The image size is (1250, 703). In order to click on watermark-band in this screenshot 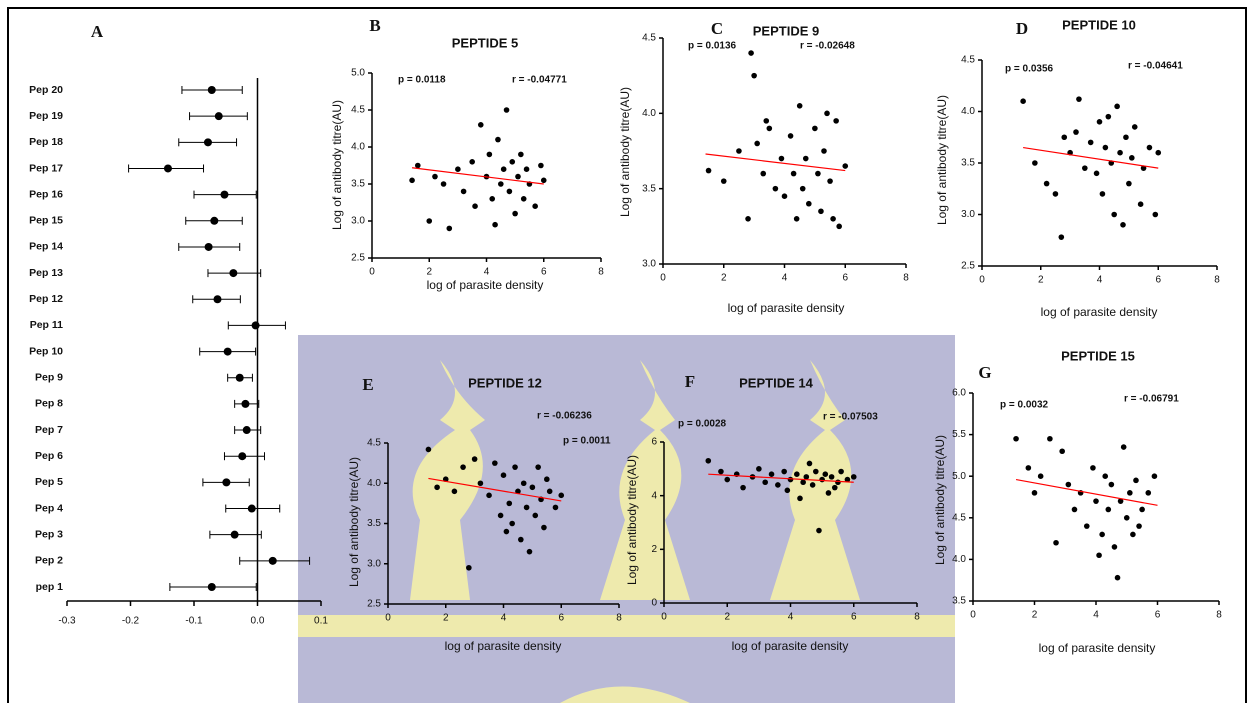, I will do `click(626, 626)`.